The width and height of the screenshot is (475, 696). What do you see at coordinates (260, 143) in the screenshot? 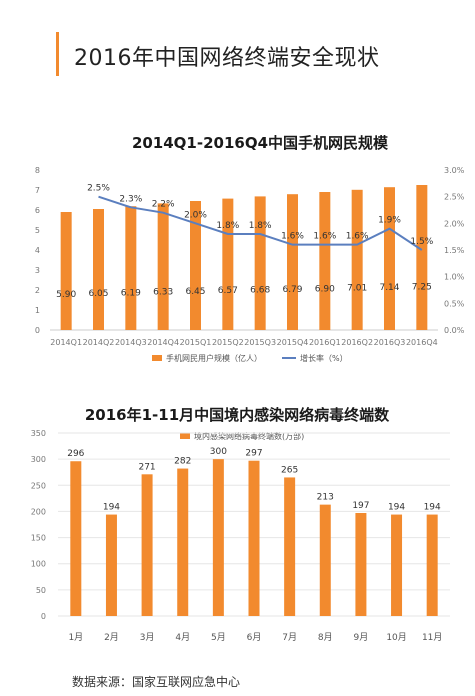
I see `chart1-title: 2014Q1-2016Q4中国手机网民规模` at bounding box center [260, 143].